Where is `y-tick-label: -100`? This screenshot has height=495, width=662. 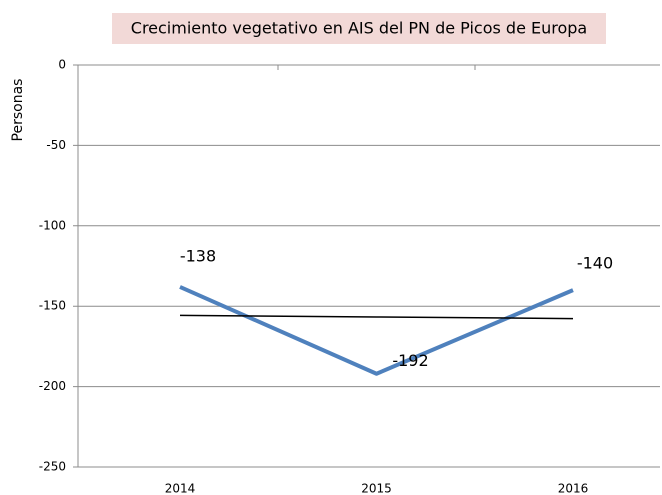
y-tick-label: -100 is located at coordinates (52, 225).